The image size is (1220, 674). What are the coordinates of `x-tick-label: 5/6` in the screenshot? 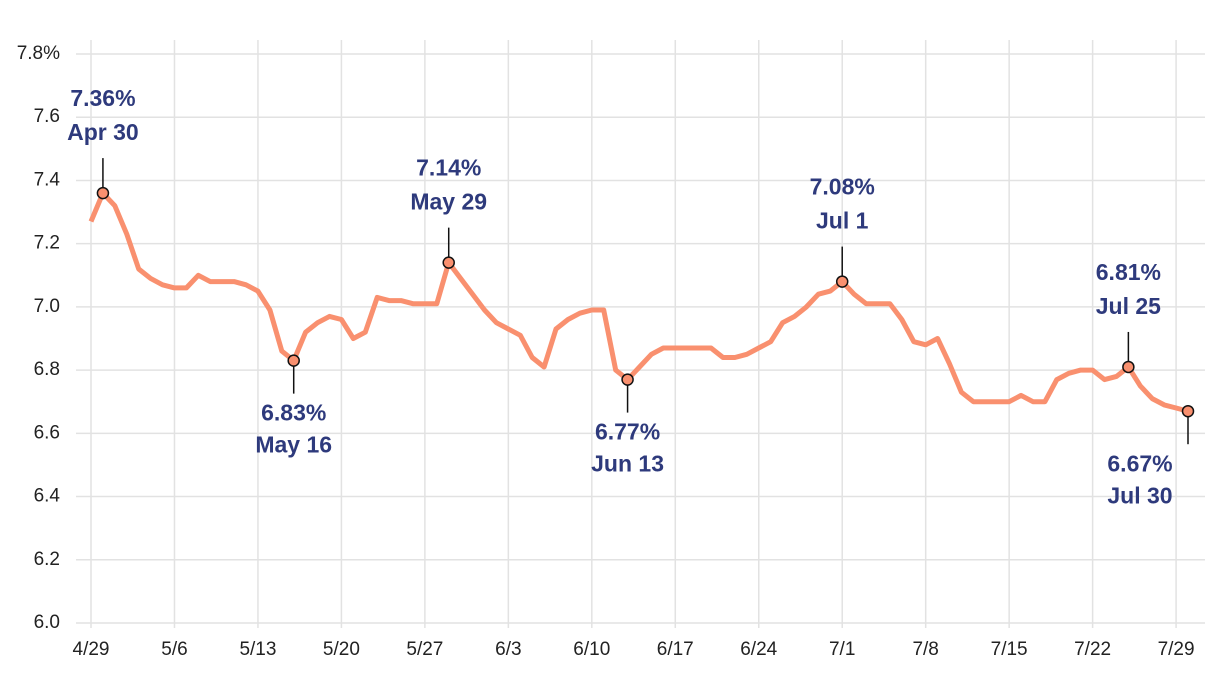 It's located at (174, 649).